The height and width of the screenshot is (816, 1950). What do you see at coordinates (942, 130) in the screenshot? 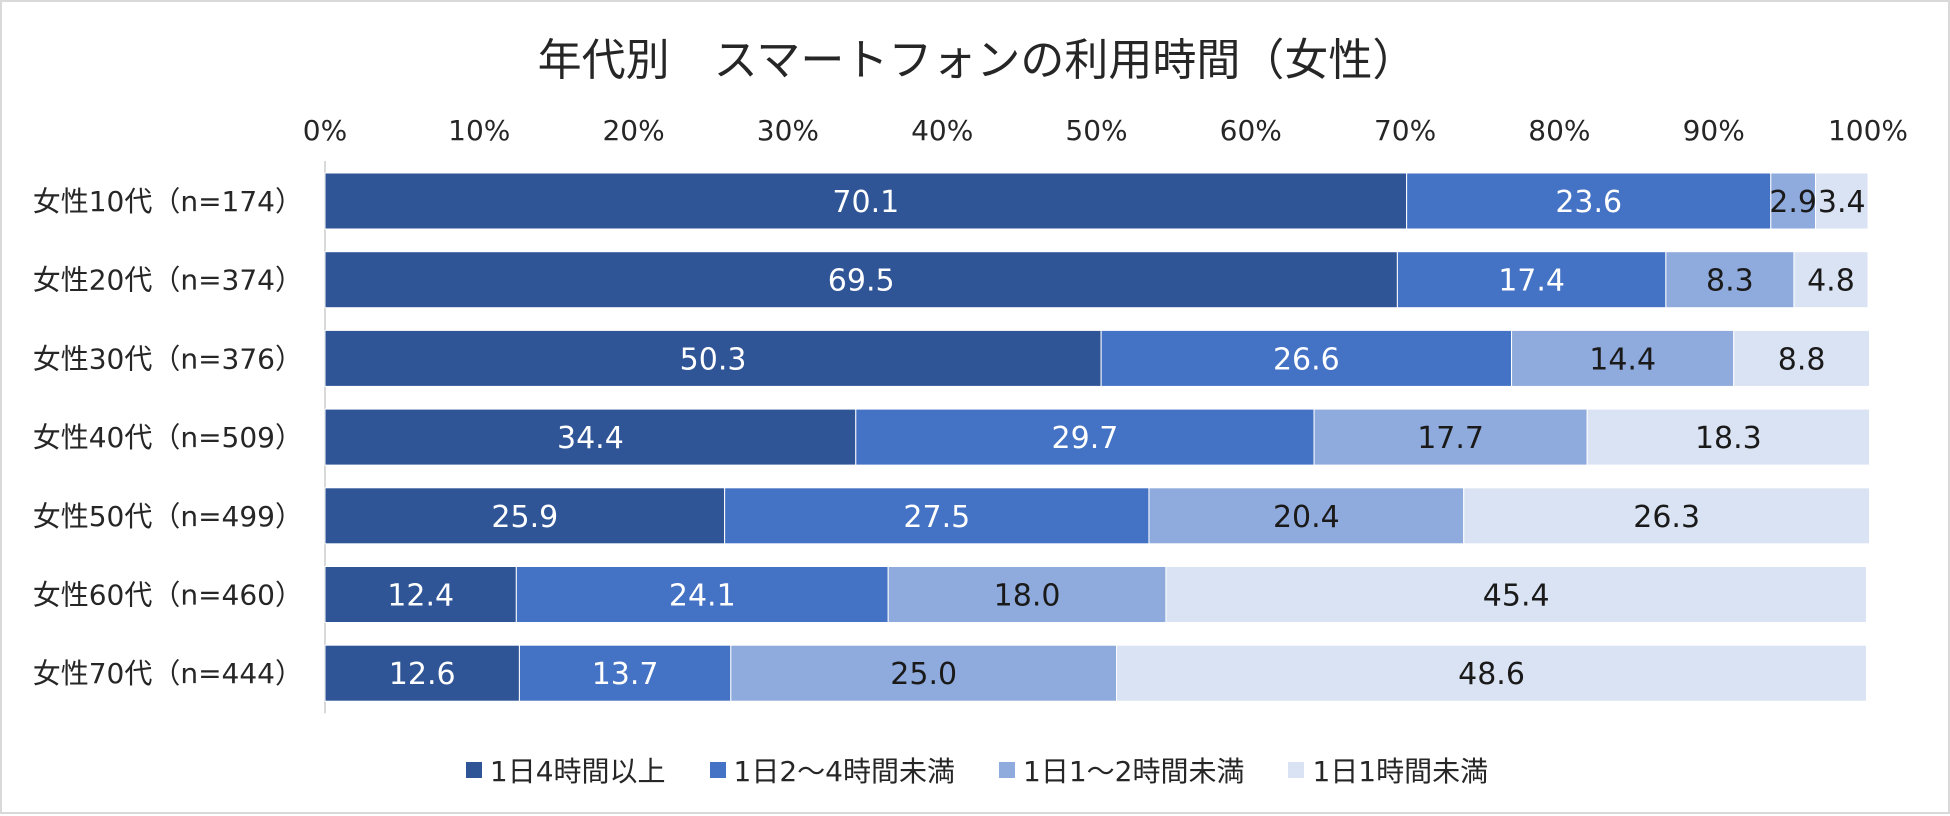
I see `x-tick-label: 40%` at bounding box center [942, 130].